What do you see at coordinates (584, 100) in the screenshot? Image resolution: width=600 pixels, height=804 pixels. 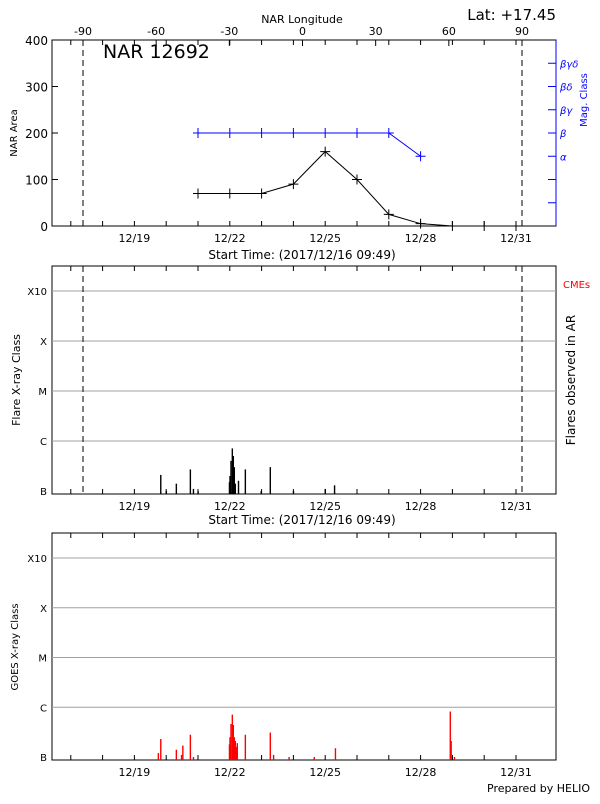 I see `mag-class-axis-label: Mag. Class` at bounding box center [584, 100].